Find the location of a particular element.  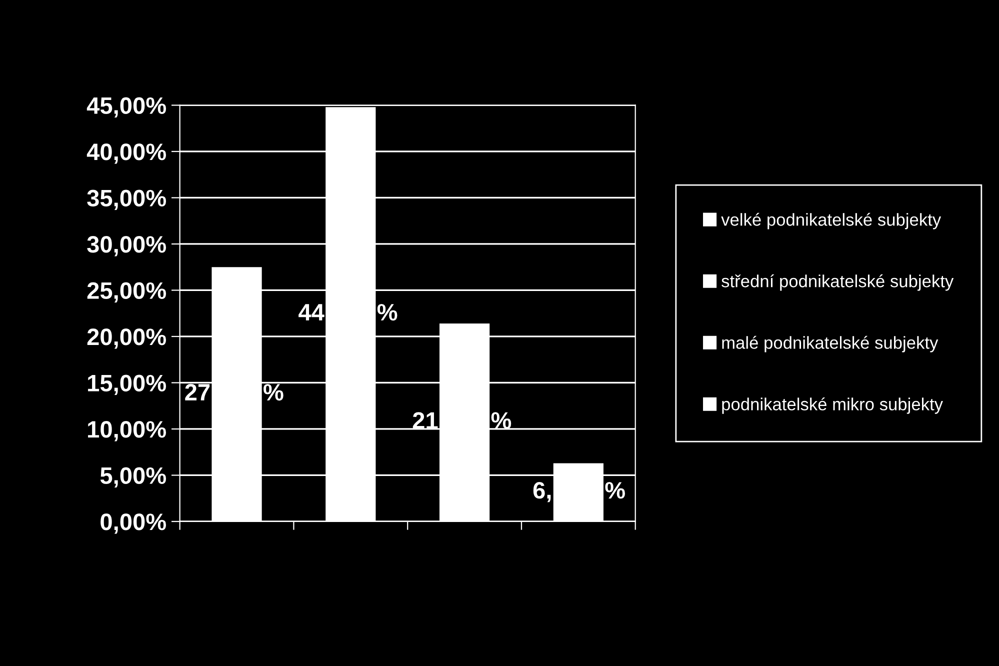

y-tick-label: 0,00% is located at coordinates (133, 524).